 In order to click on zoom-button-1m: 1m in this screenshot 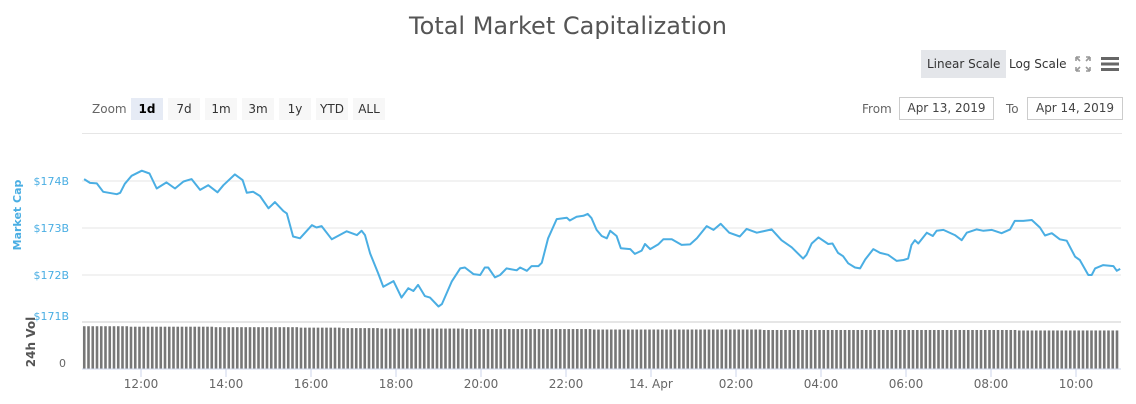, I will do `click(221, 109)`.